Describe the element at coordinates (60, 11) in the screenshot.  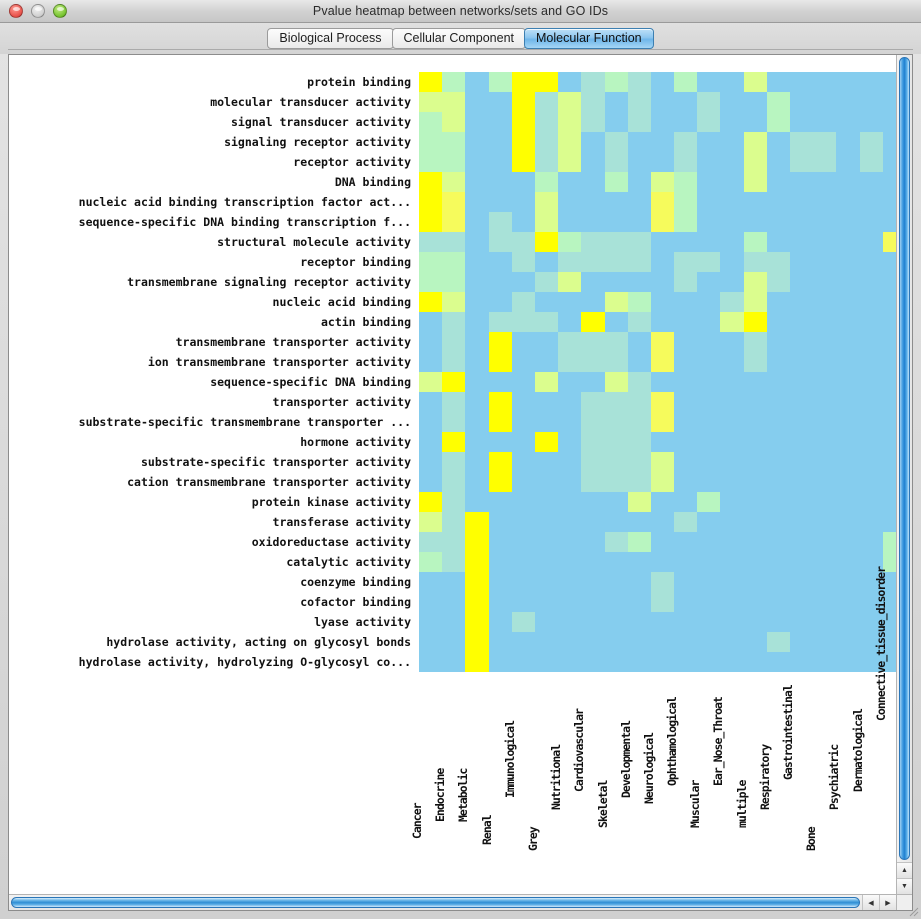
I see `zoom-button` at that location.